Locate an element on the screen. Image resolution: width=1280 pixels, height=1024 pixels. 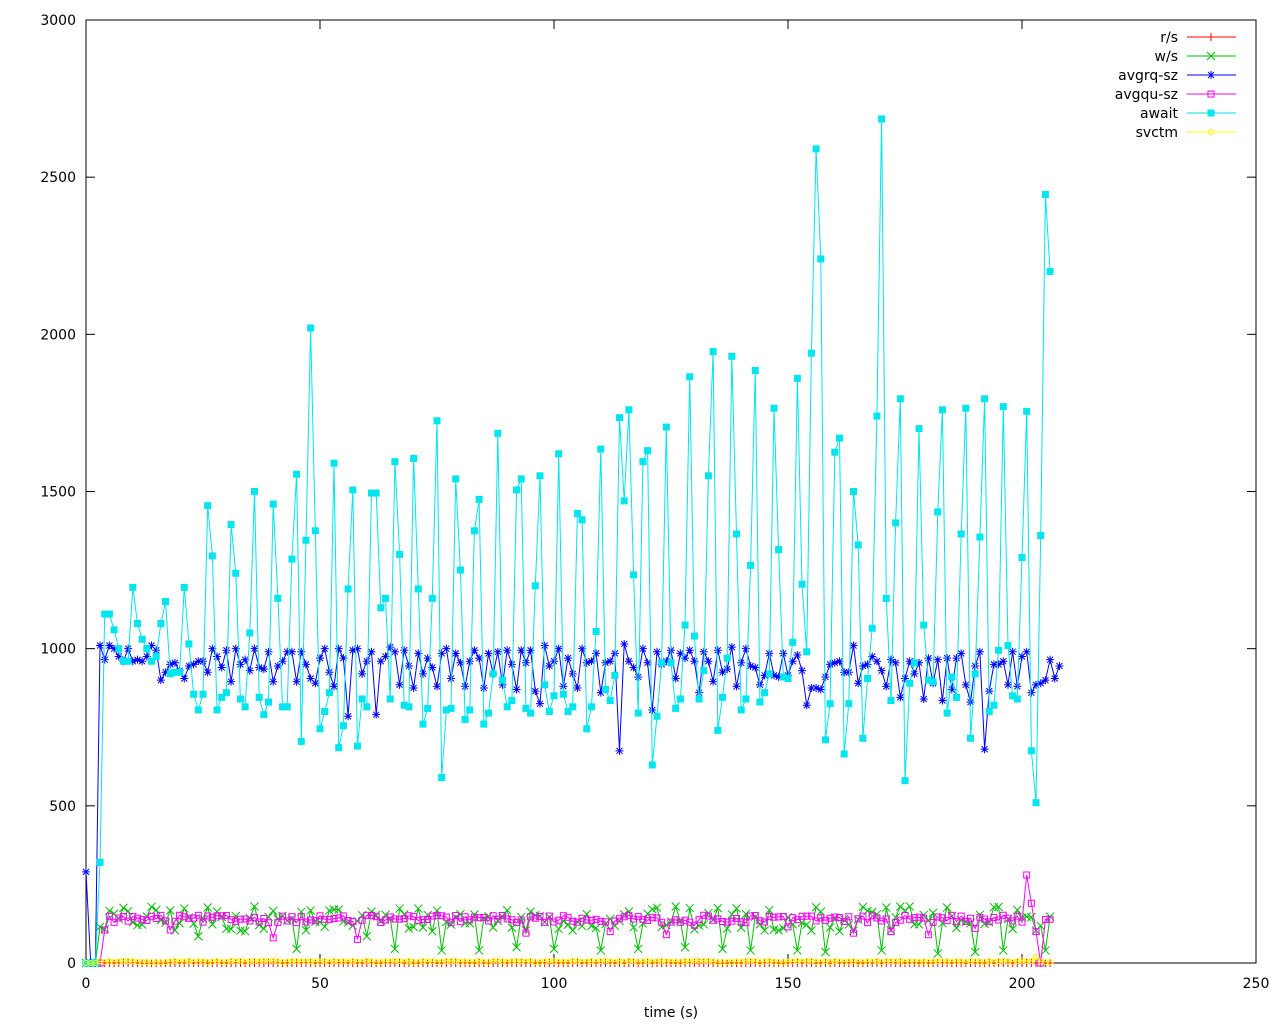
legend-item-svctm: svctm is located at coordinates (1186, 133).